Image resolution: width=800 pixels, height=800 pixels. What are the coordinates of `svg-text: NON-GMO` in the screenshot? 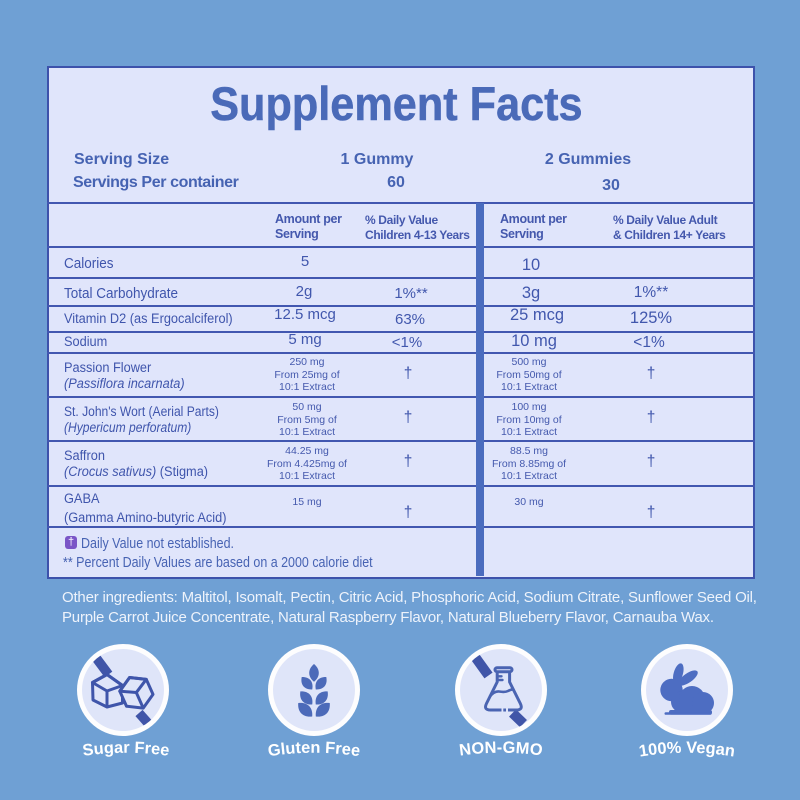 It's located at (501, 749).